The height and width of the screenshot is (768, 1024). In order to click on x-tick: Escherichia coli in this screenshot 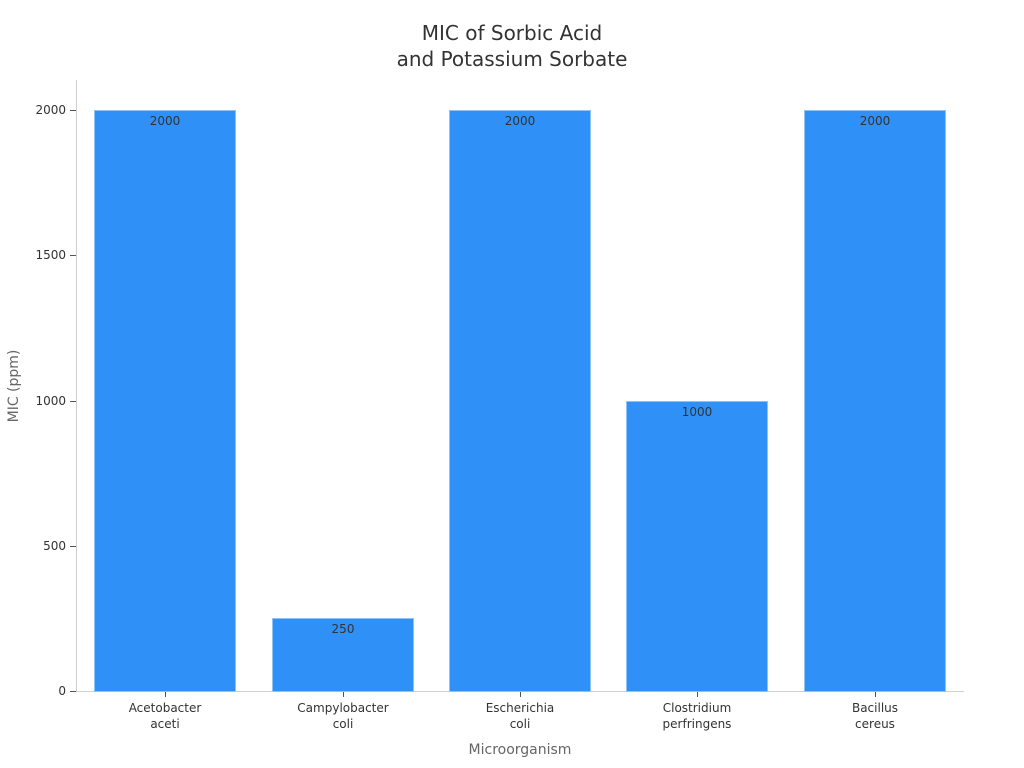, I will do `click(520, 712)`.